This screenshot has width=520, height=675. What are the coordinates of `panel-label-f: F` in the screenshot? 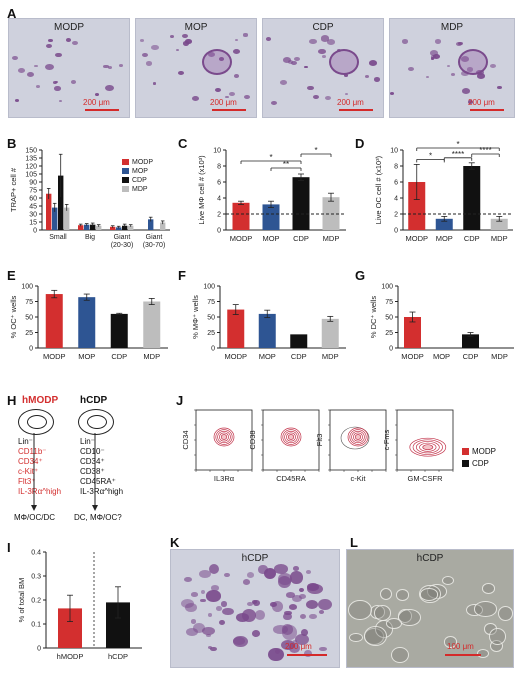 It's located at (182, 275).